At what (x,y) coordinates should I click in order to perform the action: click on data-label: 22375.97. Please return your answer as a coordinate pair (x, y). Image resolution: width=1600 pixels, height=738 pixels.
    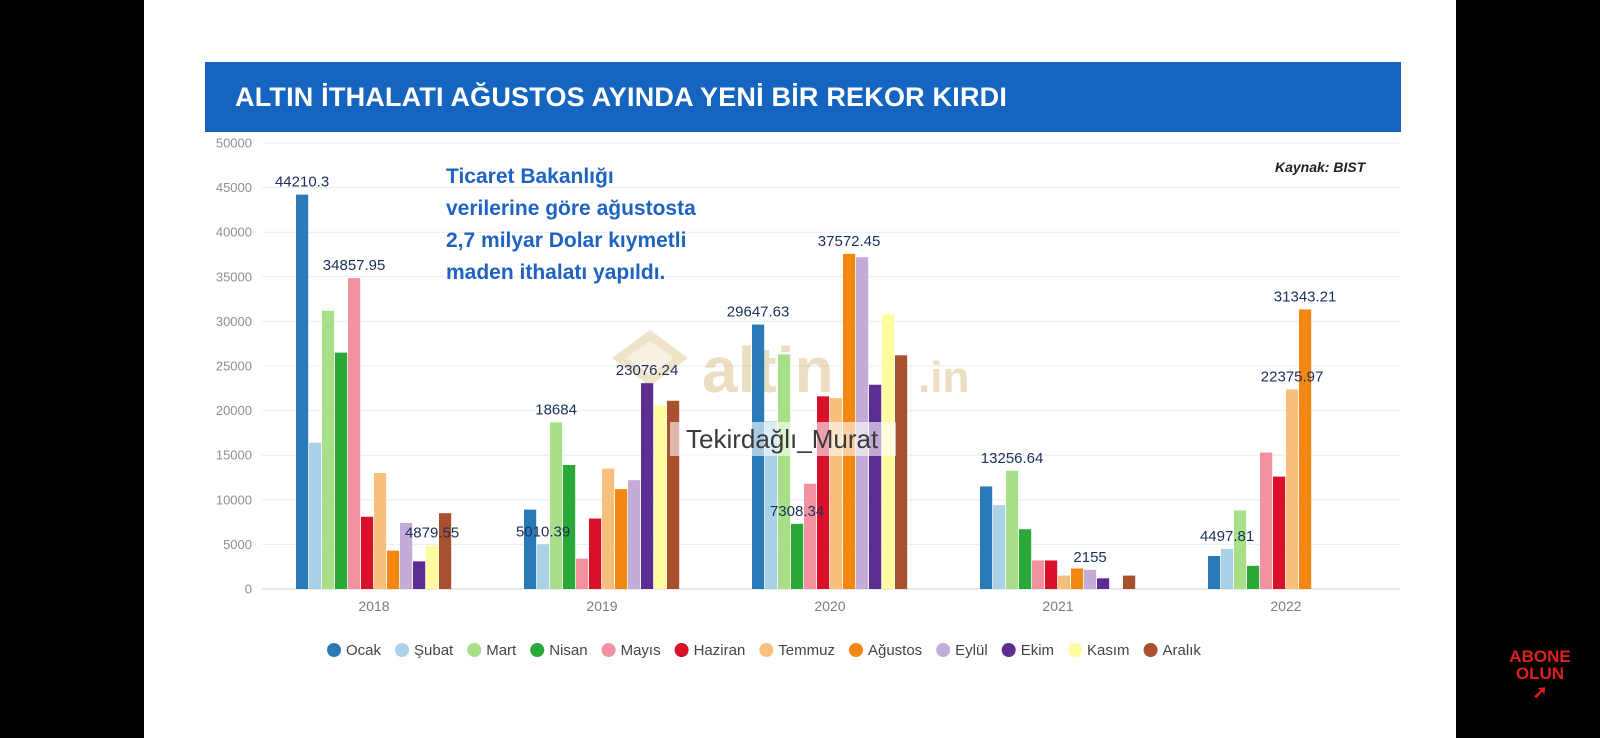
    Looking at the image, I should click on (1292, 376).